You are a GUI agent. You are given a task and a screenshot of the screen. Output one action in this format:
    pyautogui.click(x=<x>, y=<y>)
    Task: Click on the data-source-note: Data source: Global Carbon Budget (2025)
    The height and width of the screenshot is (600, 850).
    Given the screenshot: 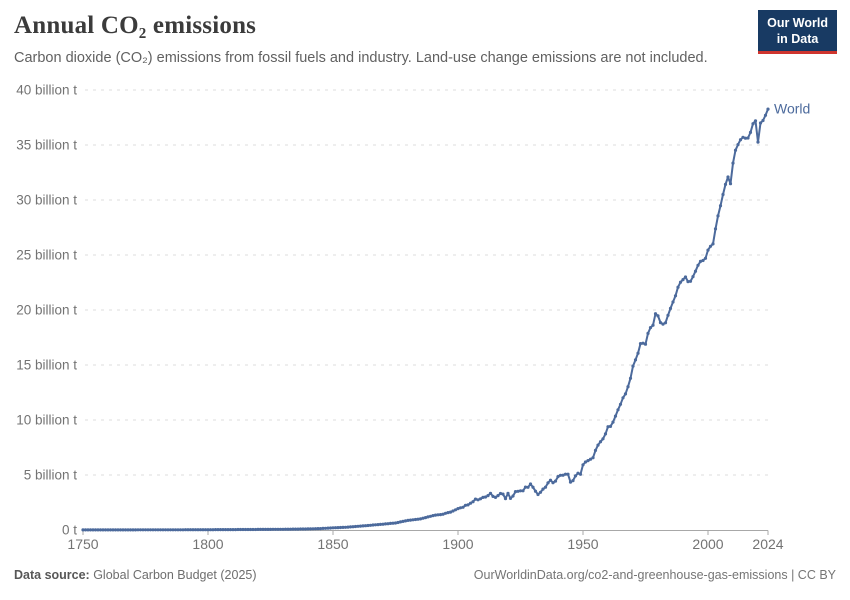 What is the action you would take?
    pyautogui.click(x=135, y=575)
    